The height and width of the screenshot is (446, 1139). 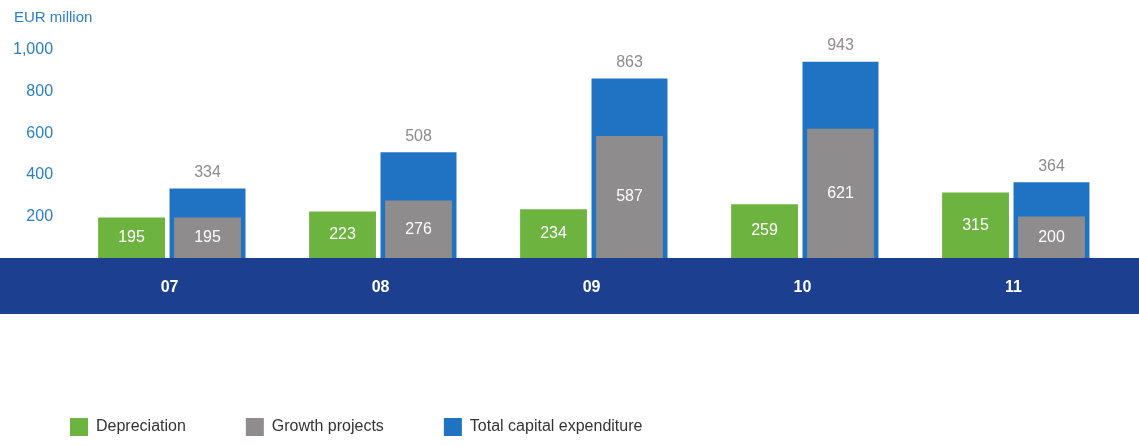 I want to click on y-tick-label: 1,000, so click(x=33, y=49).